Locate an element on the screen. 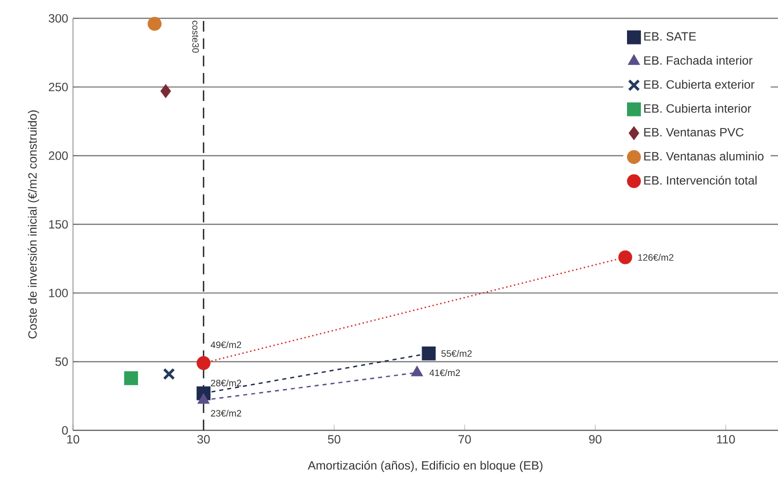  ref-line-label: coste30 is located at coordinates (195, 36).